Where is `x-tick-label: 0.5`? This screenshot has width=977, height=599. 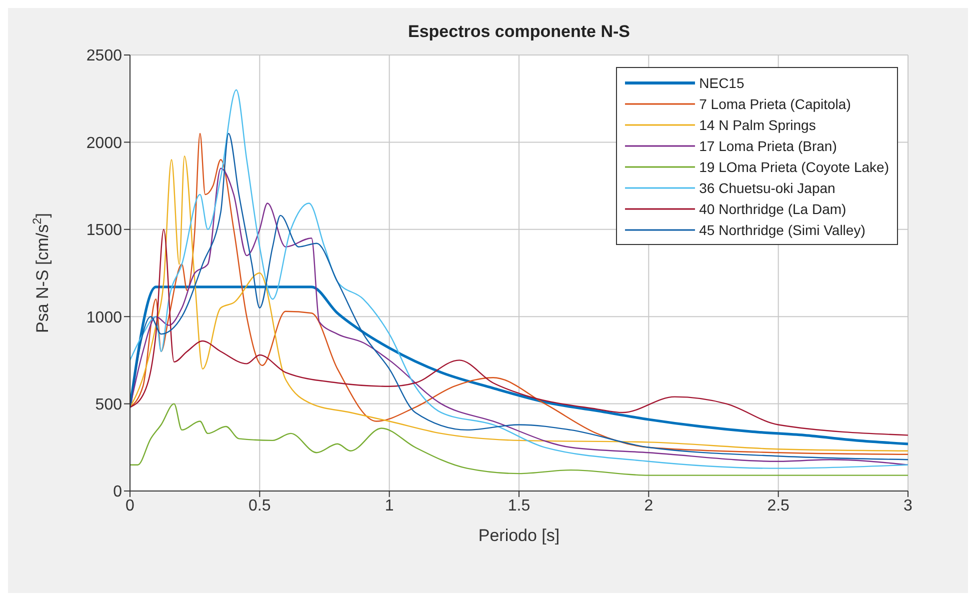 x-tick-label: 0.5 is located at coordinates (259, 505).